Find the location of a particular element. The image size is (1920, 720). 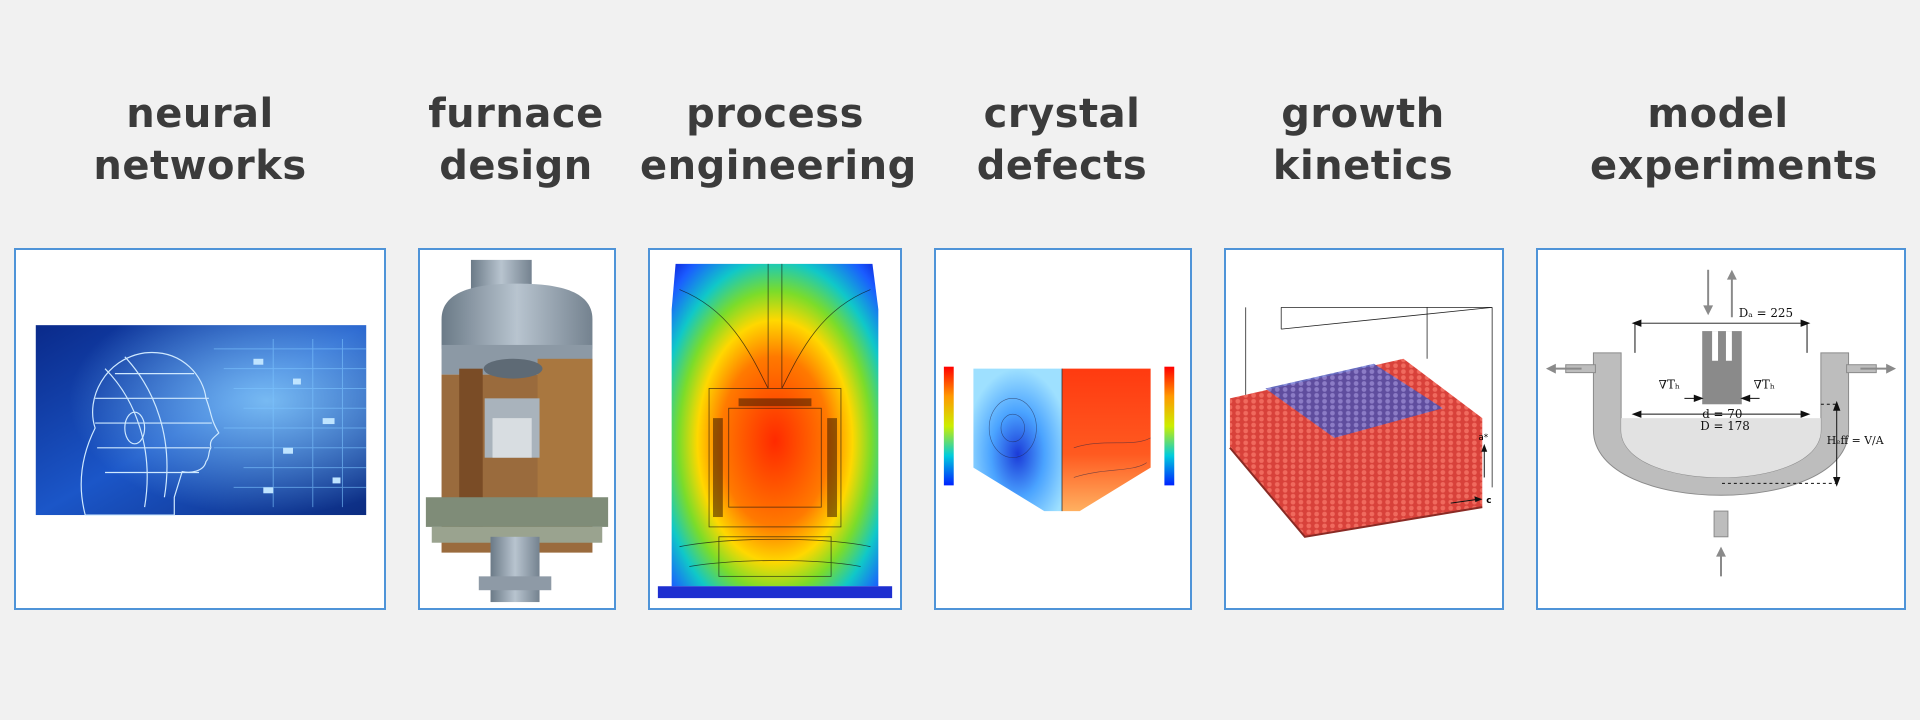

label-grad-left: ∇Tₕ is located at coordinates (1669, 384).